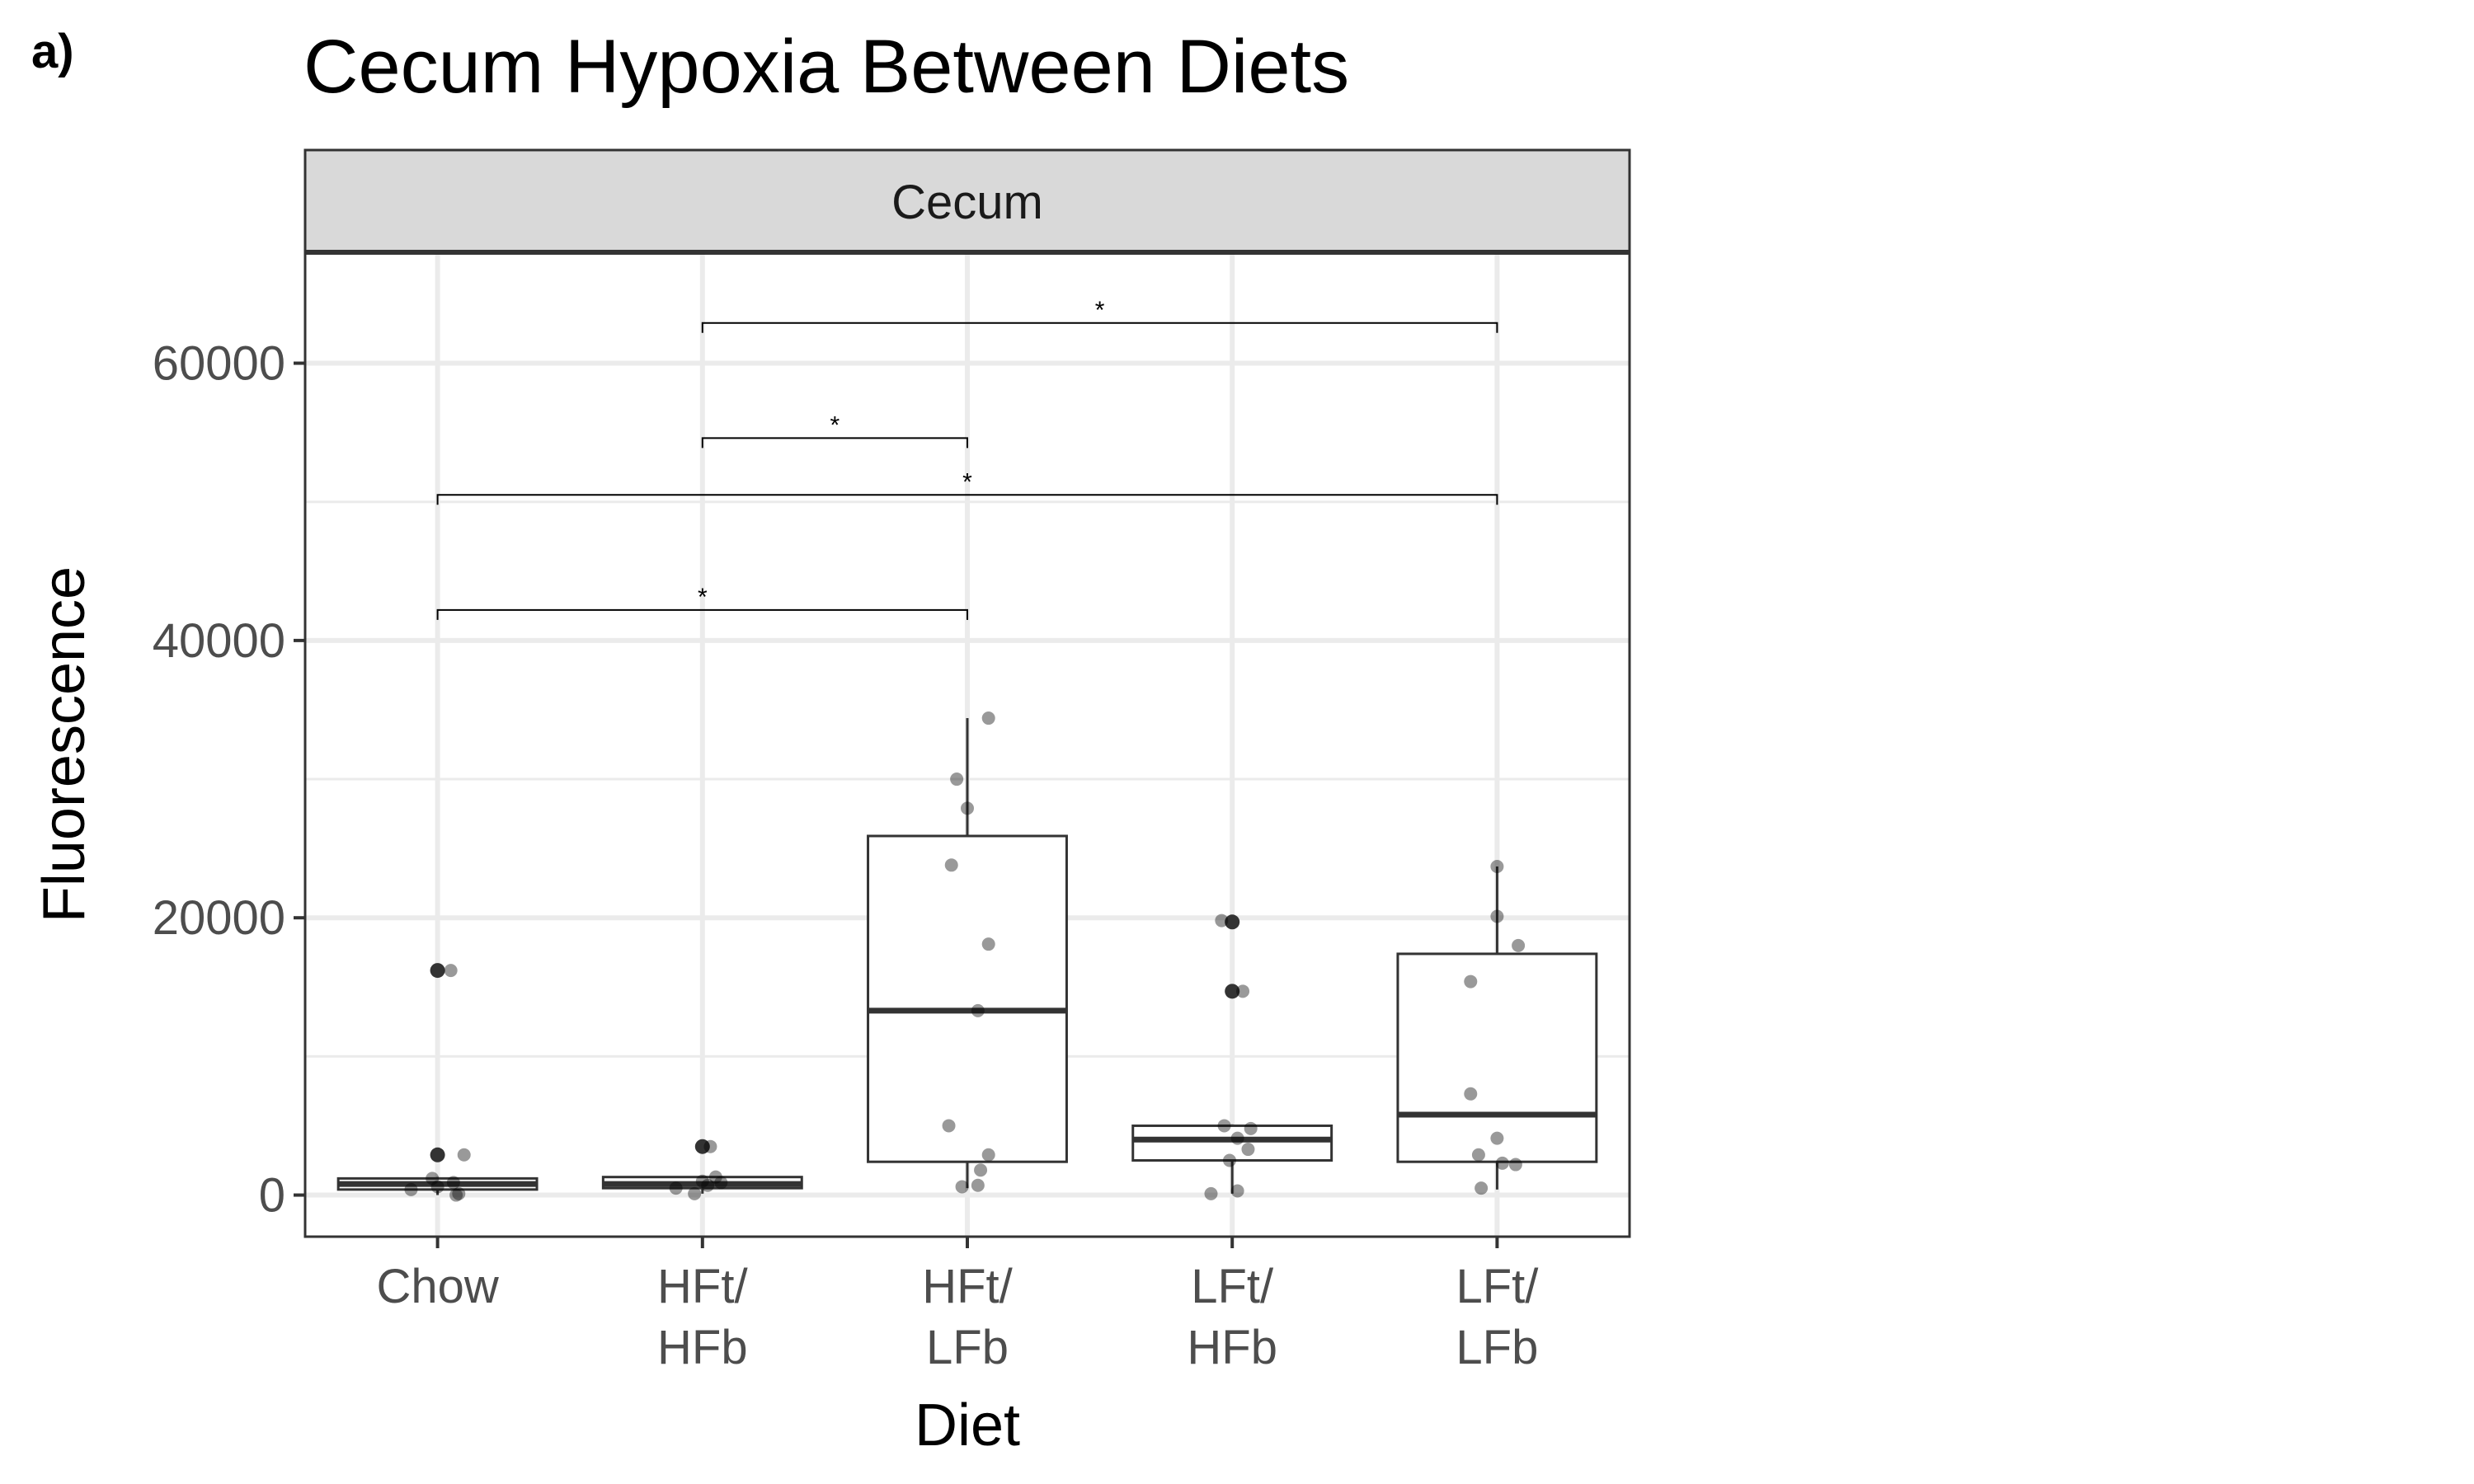 The width and height of the screenshot is (2474, 1484). Describe the element at coordinates (1497, 1317) in the screenshot. I see `x-tick-label: LFt/LFb` at that location.